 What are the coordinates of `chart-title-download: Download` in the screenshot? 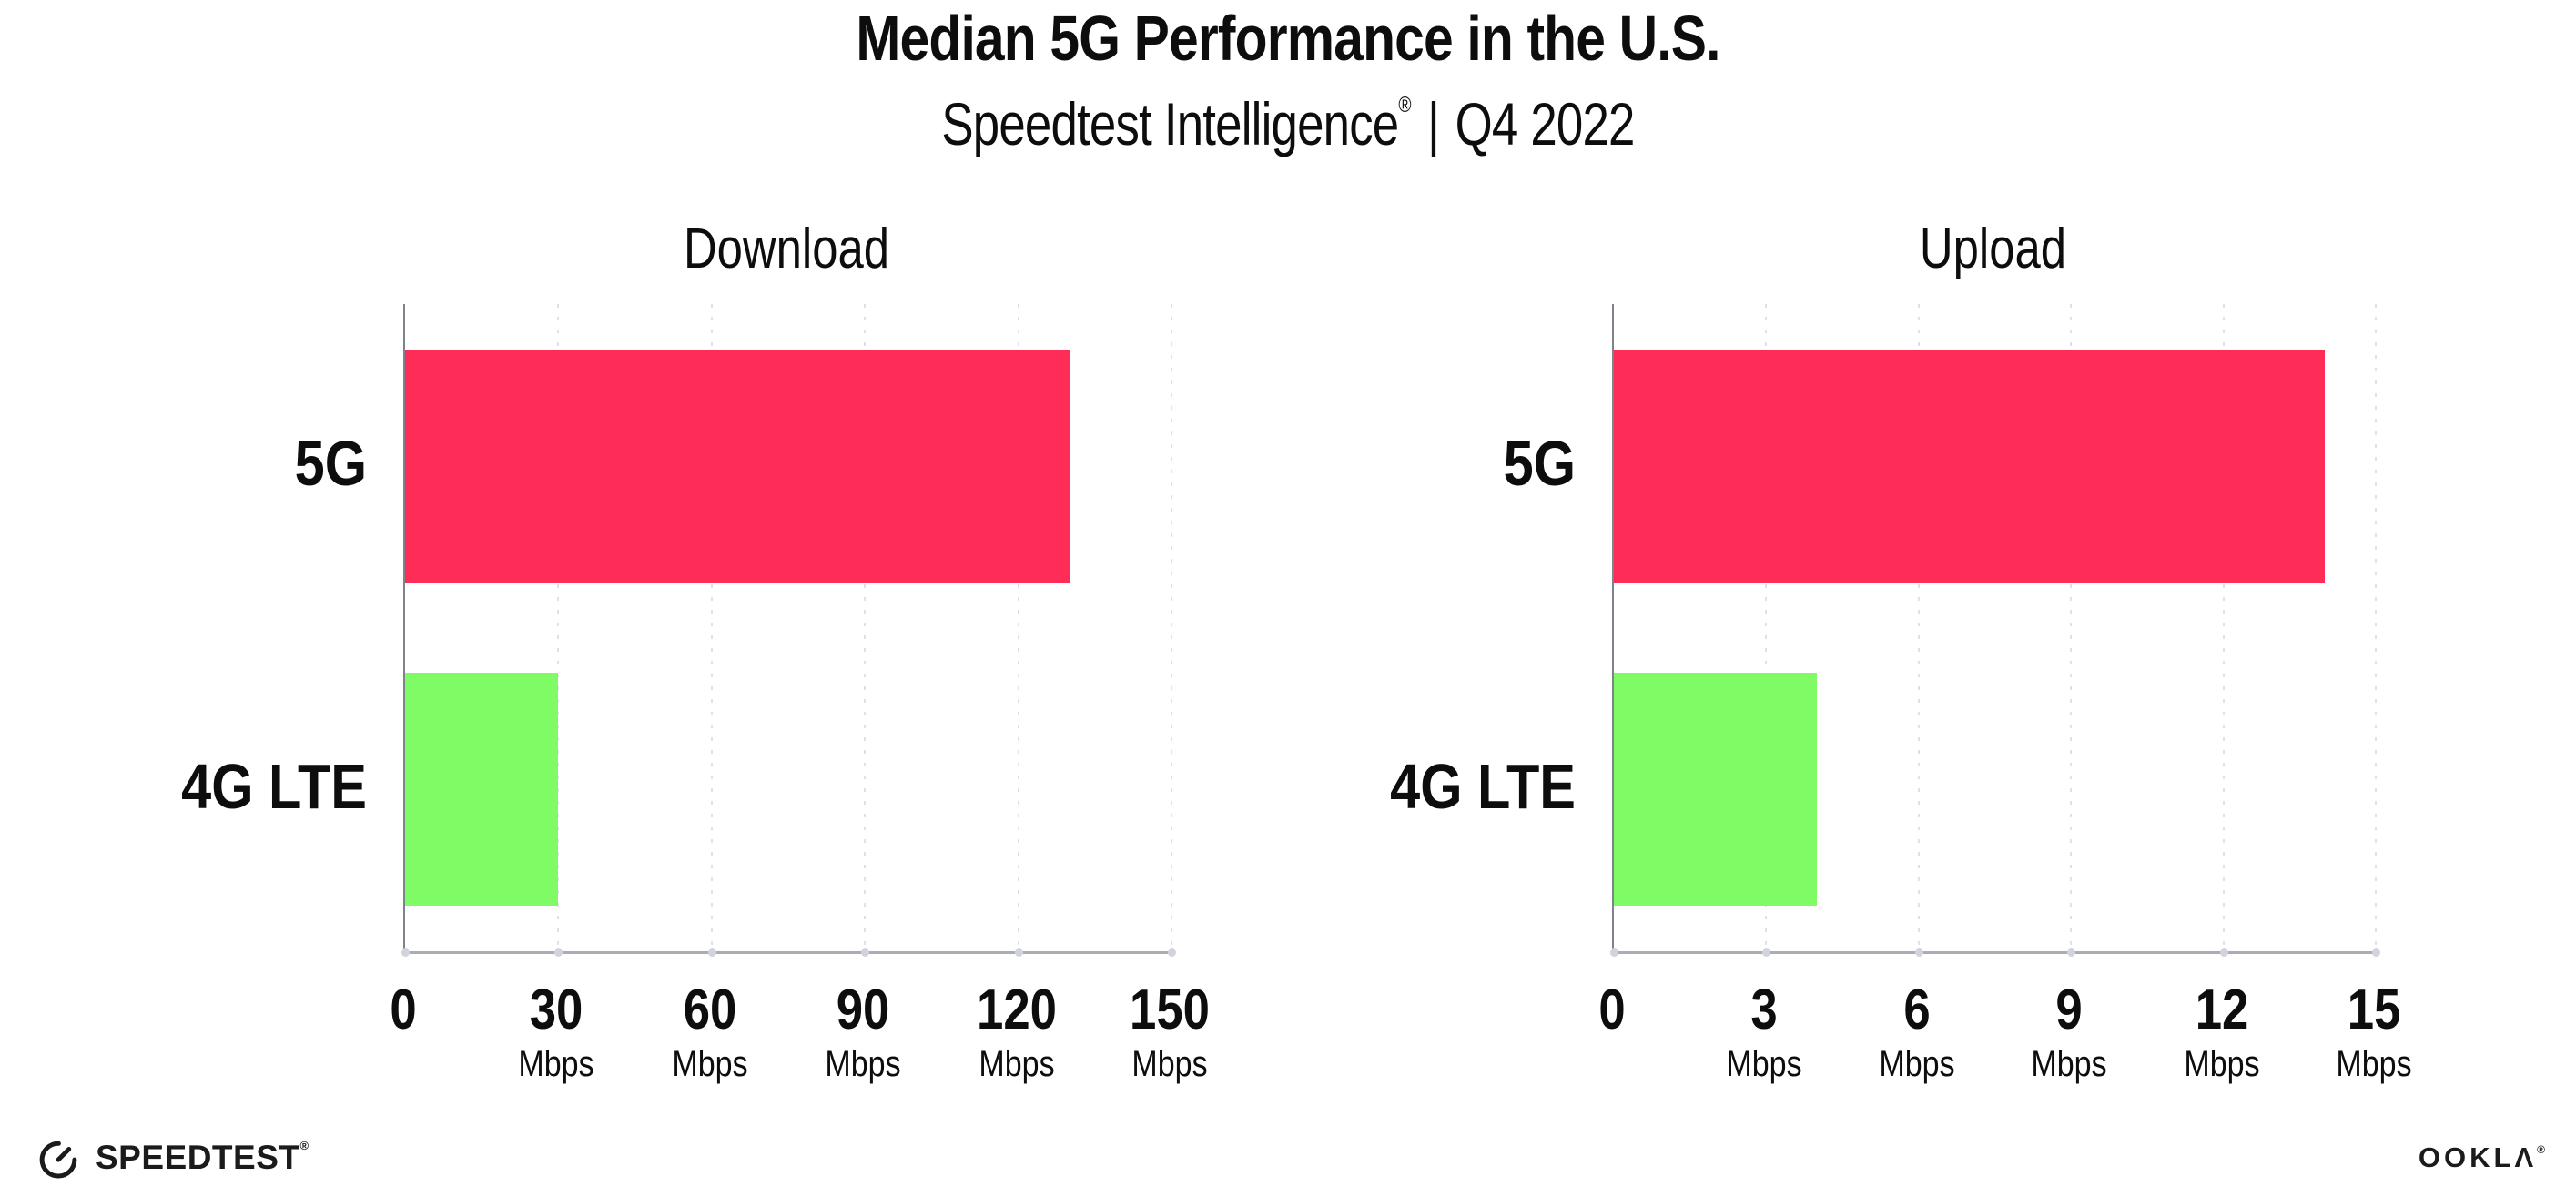 It's located at (786, 249).